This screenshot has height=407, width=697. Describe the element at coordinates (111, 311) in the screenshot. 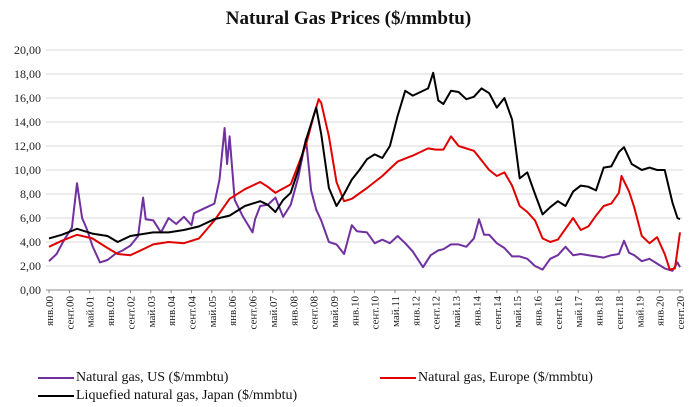

I see `x-tick-label: янв.02` at that location.